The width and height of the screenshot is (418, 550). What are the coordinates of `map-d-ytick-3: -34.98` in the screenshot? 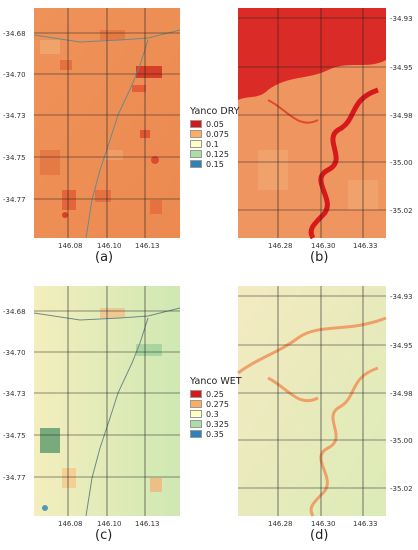 It's located at (401, 394).